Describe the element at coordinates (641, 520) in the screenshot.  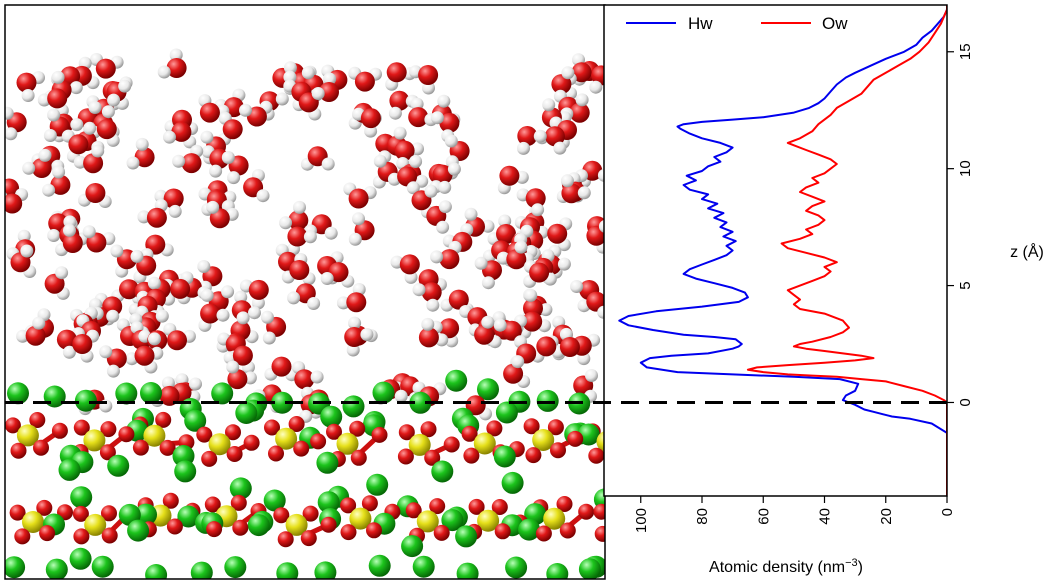
I see `x-tick-label-100: 100` at that location.